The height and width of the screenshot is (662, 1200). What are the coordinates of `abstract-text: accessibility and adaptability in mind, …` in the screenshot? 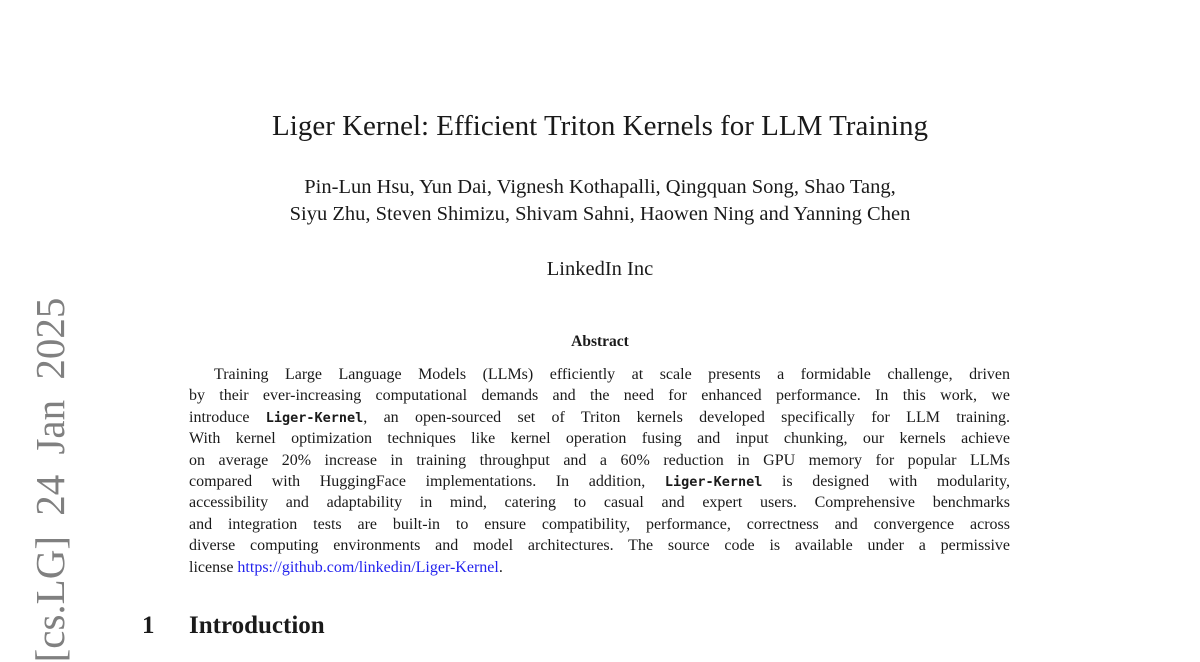 It's located at (599, 503).